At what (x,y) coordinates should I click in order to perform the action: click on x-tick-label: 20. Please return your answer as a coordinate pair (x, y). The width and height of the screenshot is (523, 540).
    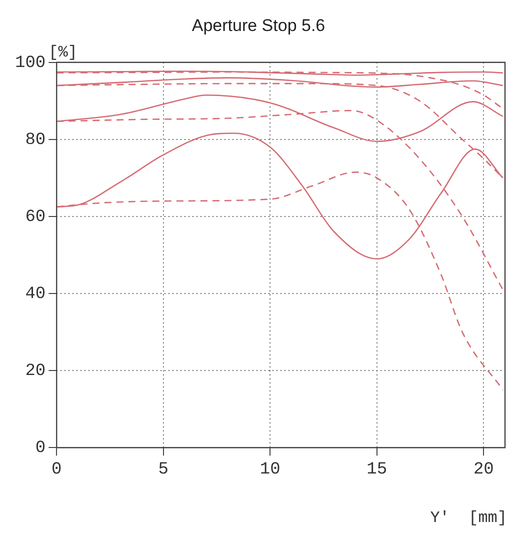
    Looking at the image, I should click on (483, 470).